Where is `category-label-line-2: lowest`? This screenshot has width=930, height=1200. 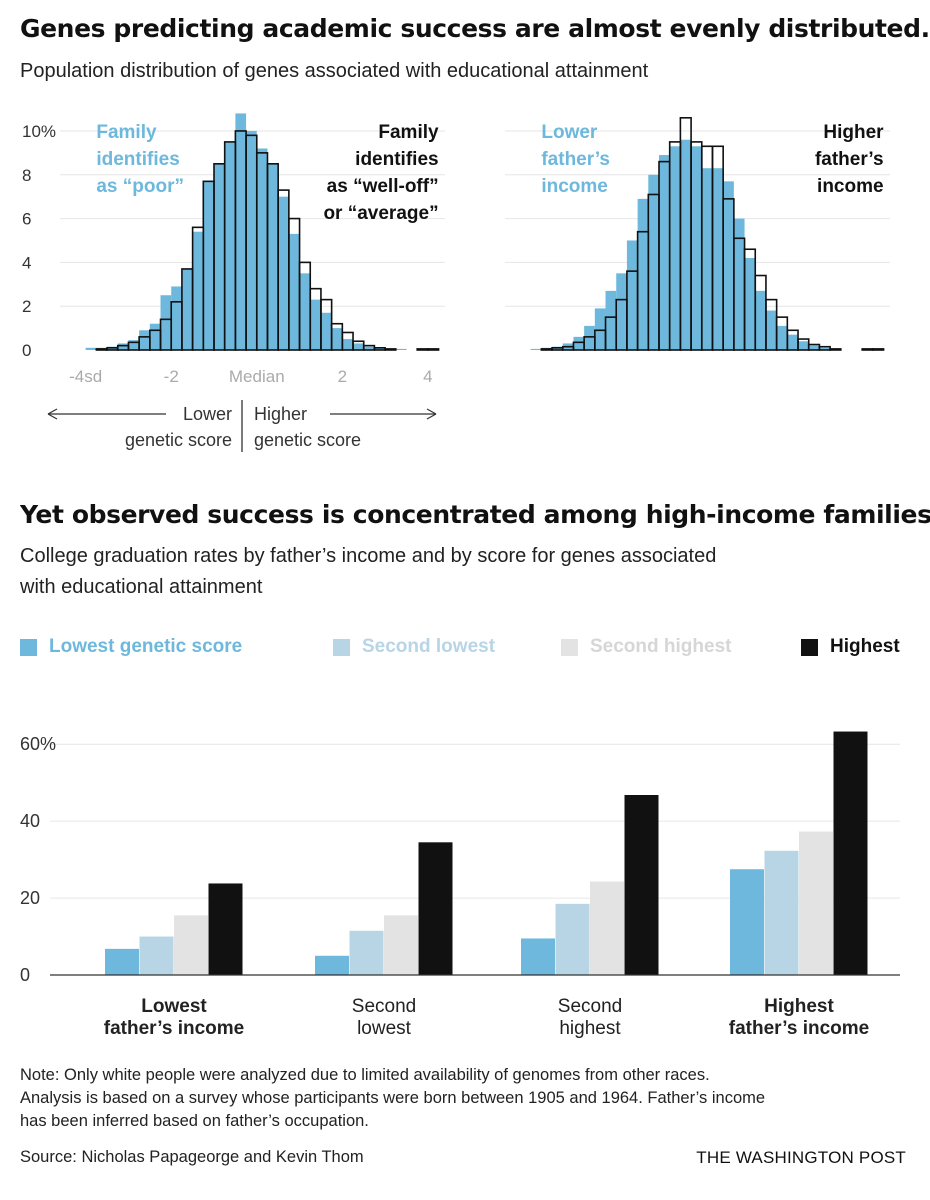 category-label-line-2: lowest is located at coordinates (384, 1028).